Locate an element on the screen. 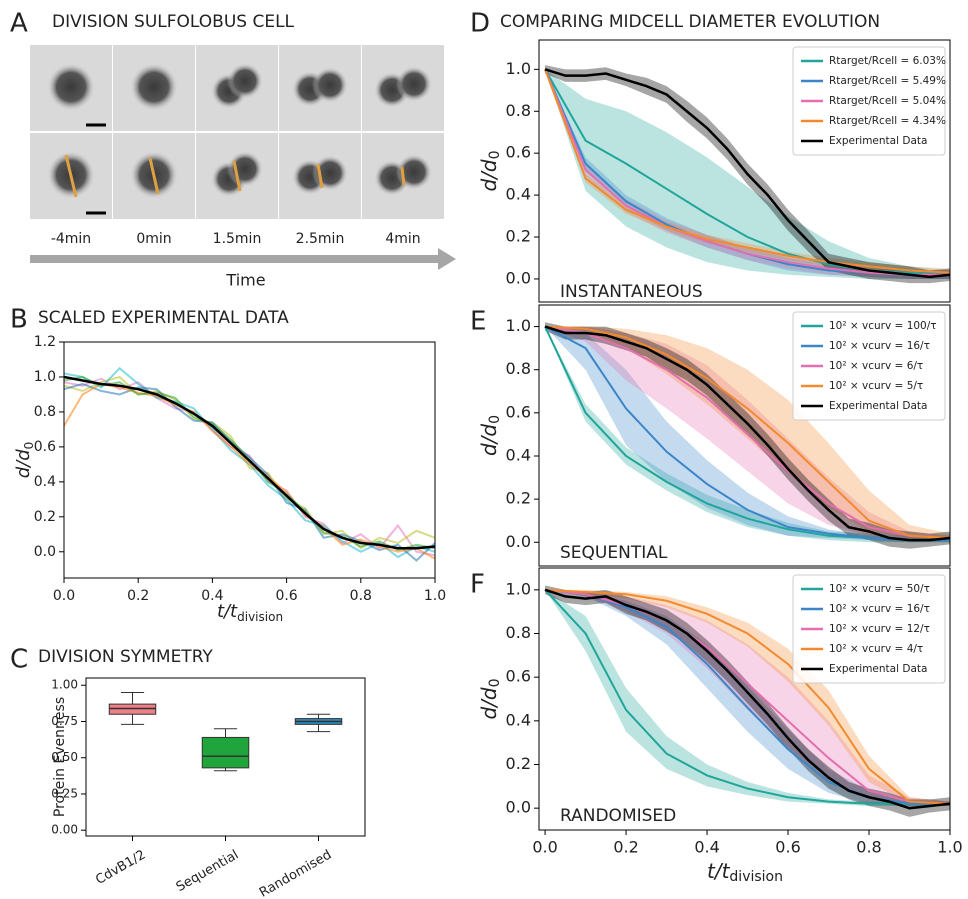  axis-label: t/tdivision is located at coordinates (745, 872).